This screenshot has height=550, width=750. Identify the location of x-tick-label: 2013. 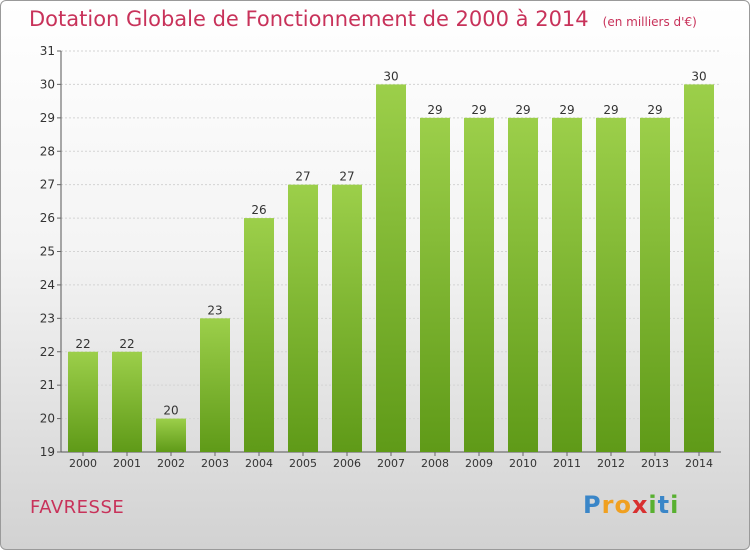
(655, 463).